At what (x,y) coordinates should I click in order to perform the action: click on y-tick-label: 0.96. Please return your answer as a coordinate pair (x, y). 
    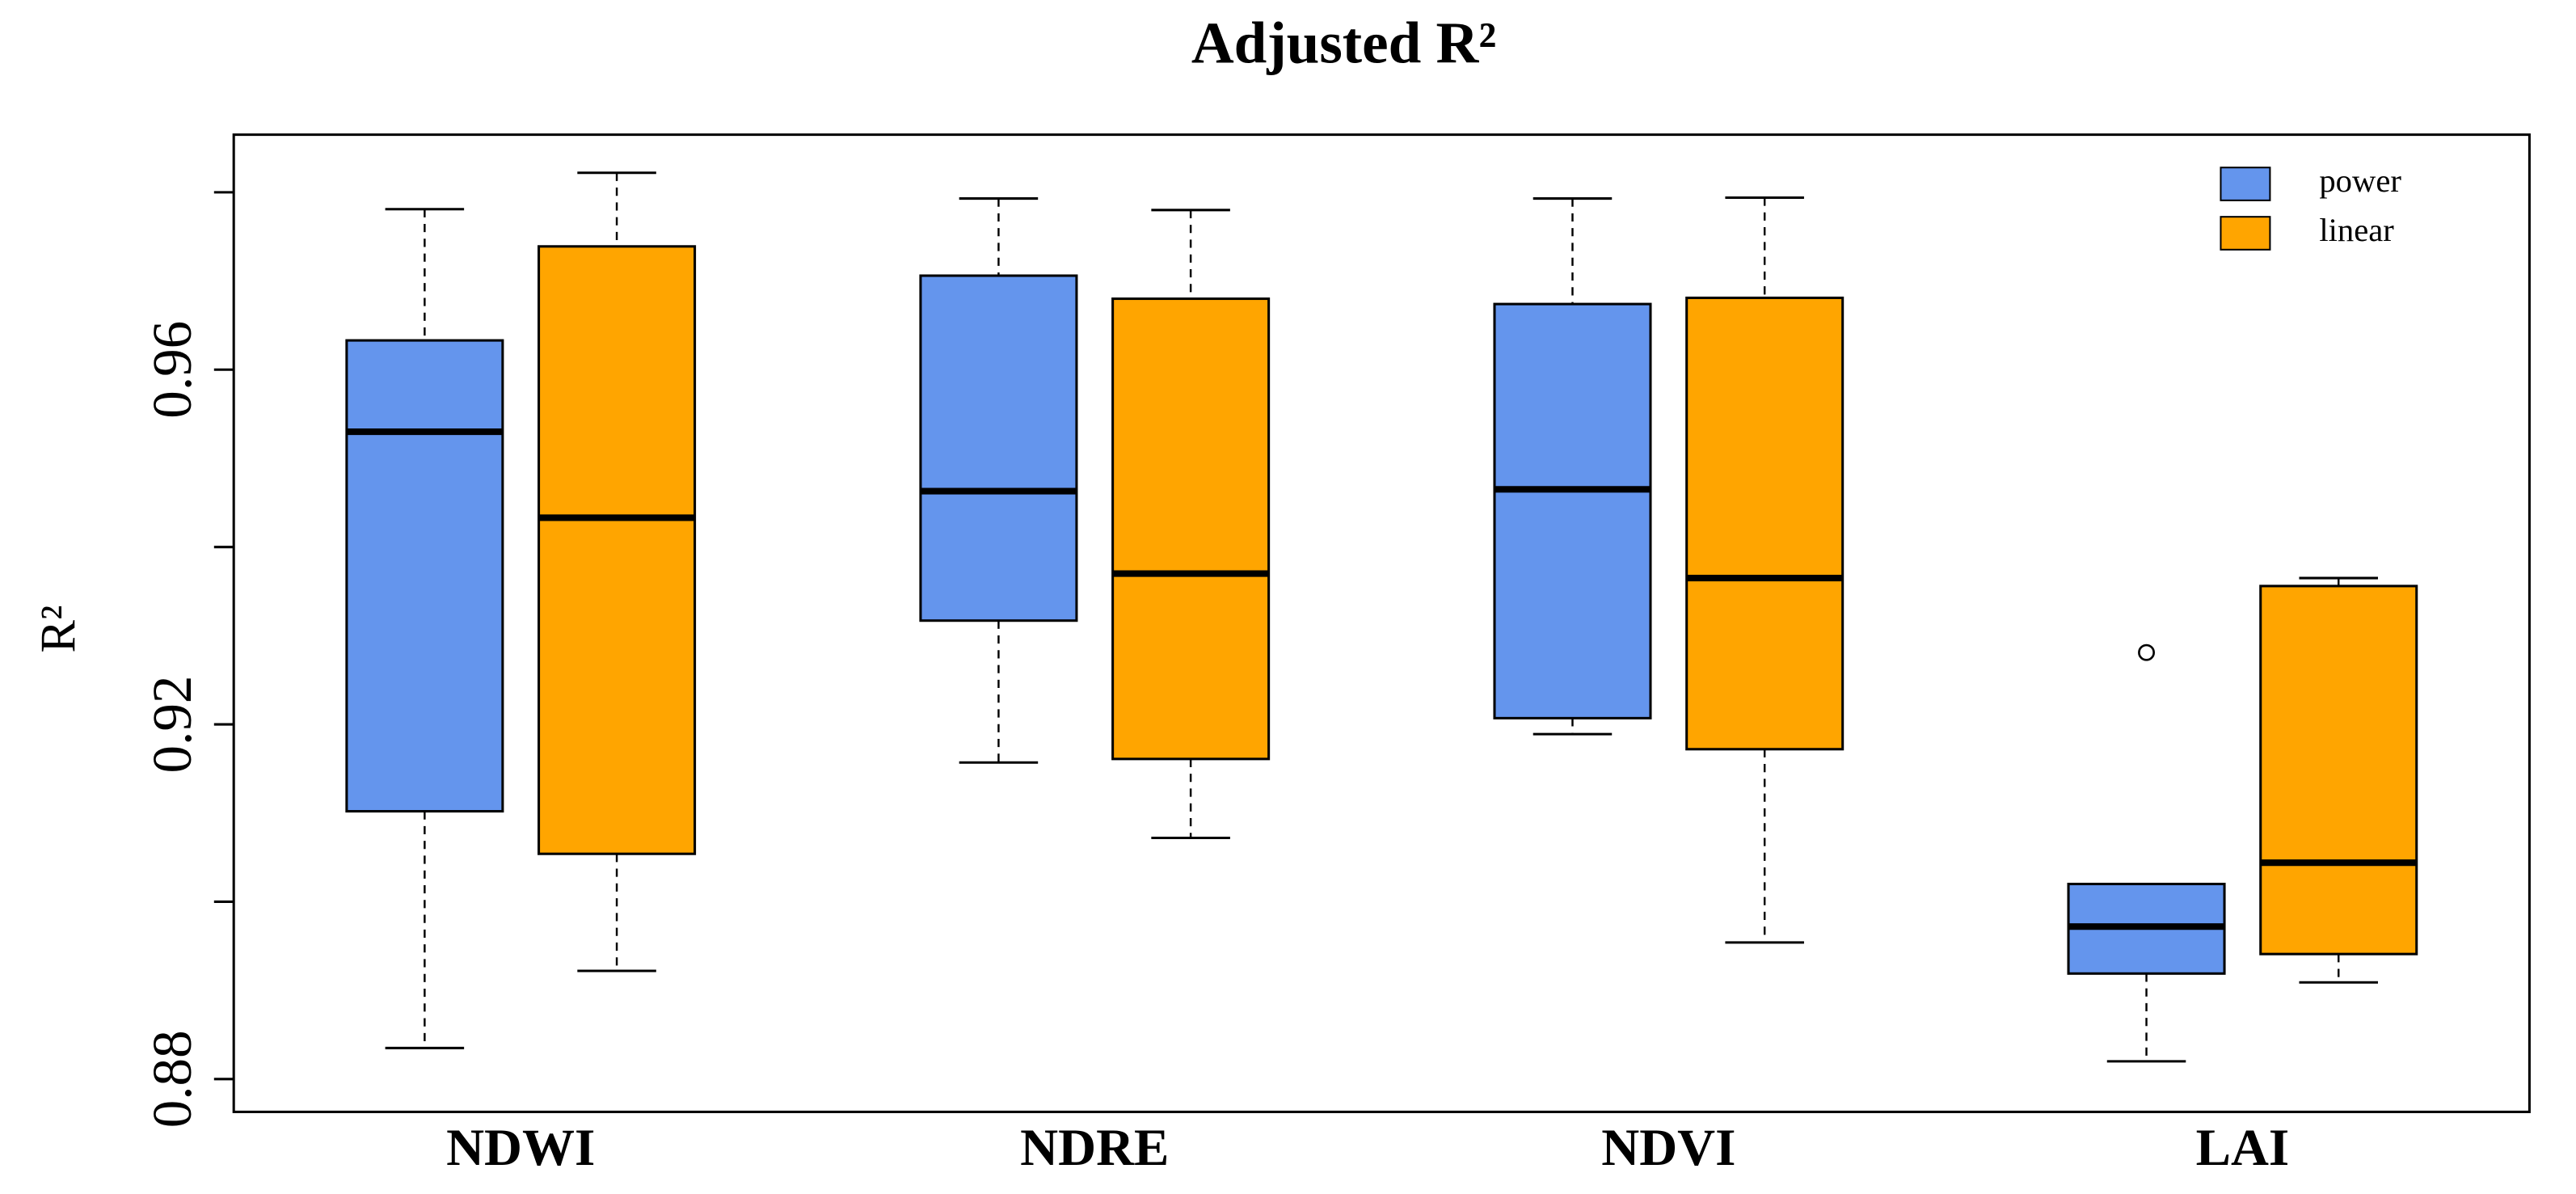
    Looking at the image, I should click on (172, 370).